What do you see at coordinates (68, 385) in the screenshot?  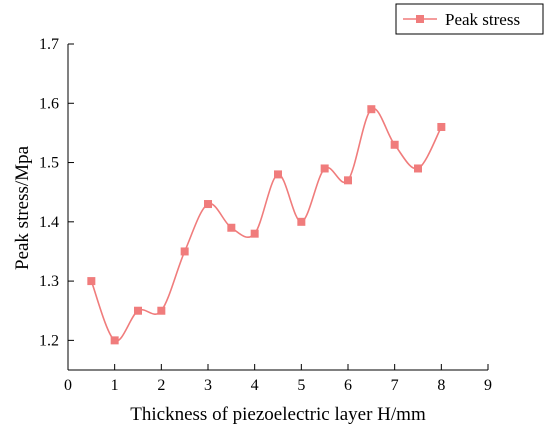 I see `x-tick-label: 0` at bounding box center [68, 385].